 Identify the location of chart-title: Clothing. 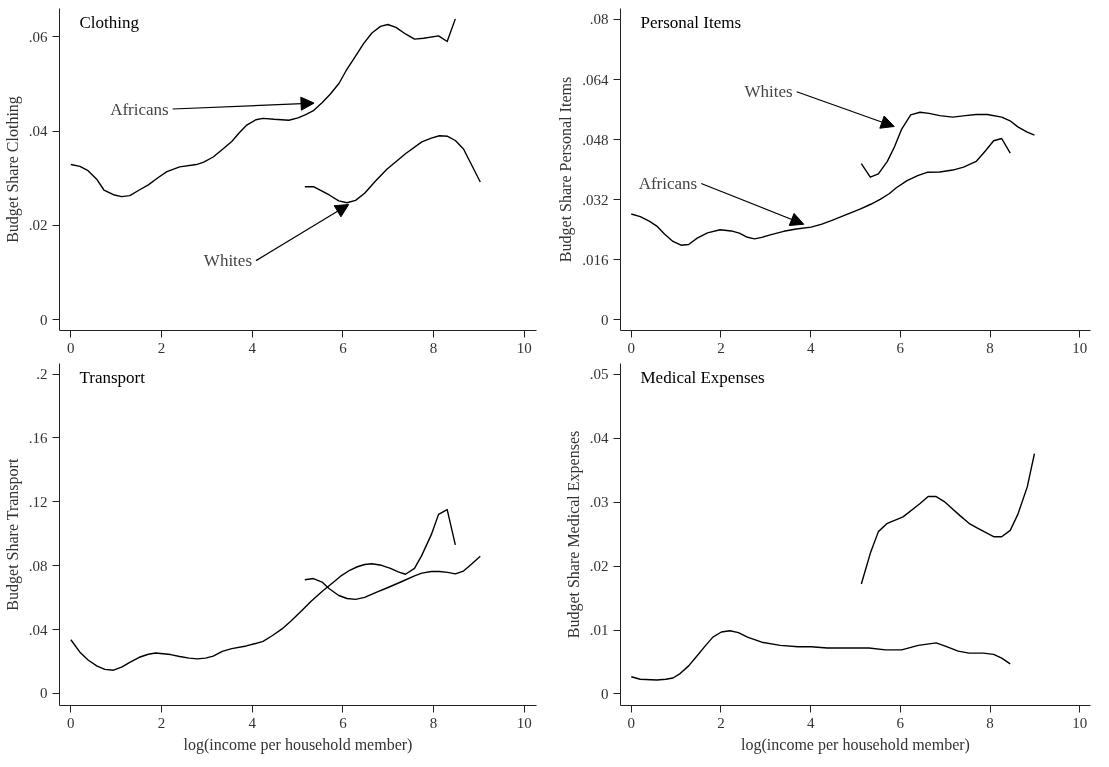
(109, 22).